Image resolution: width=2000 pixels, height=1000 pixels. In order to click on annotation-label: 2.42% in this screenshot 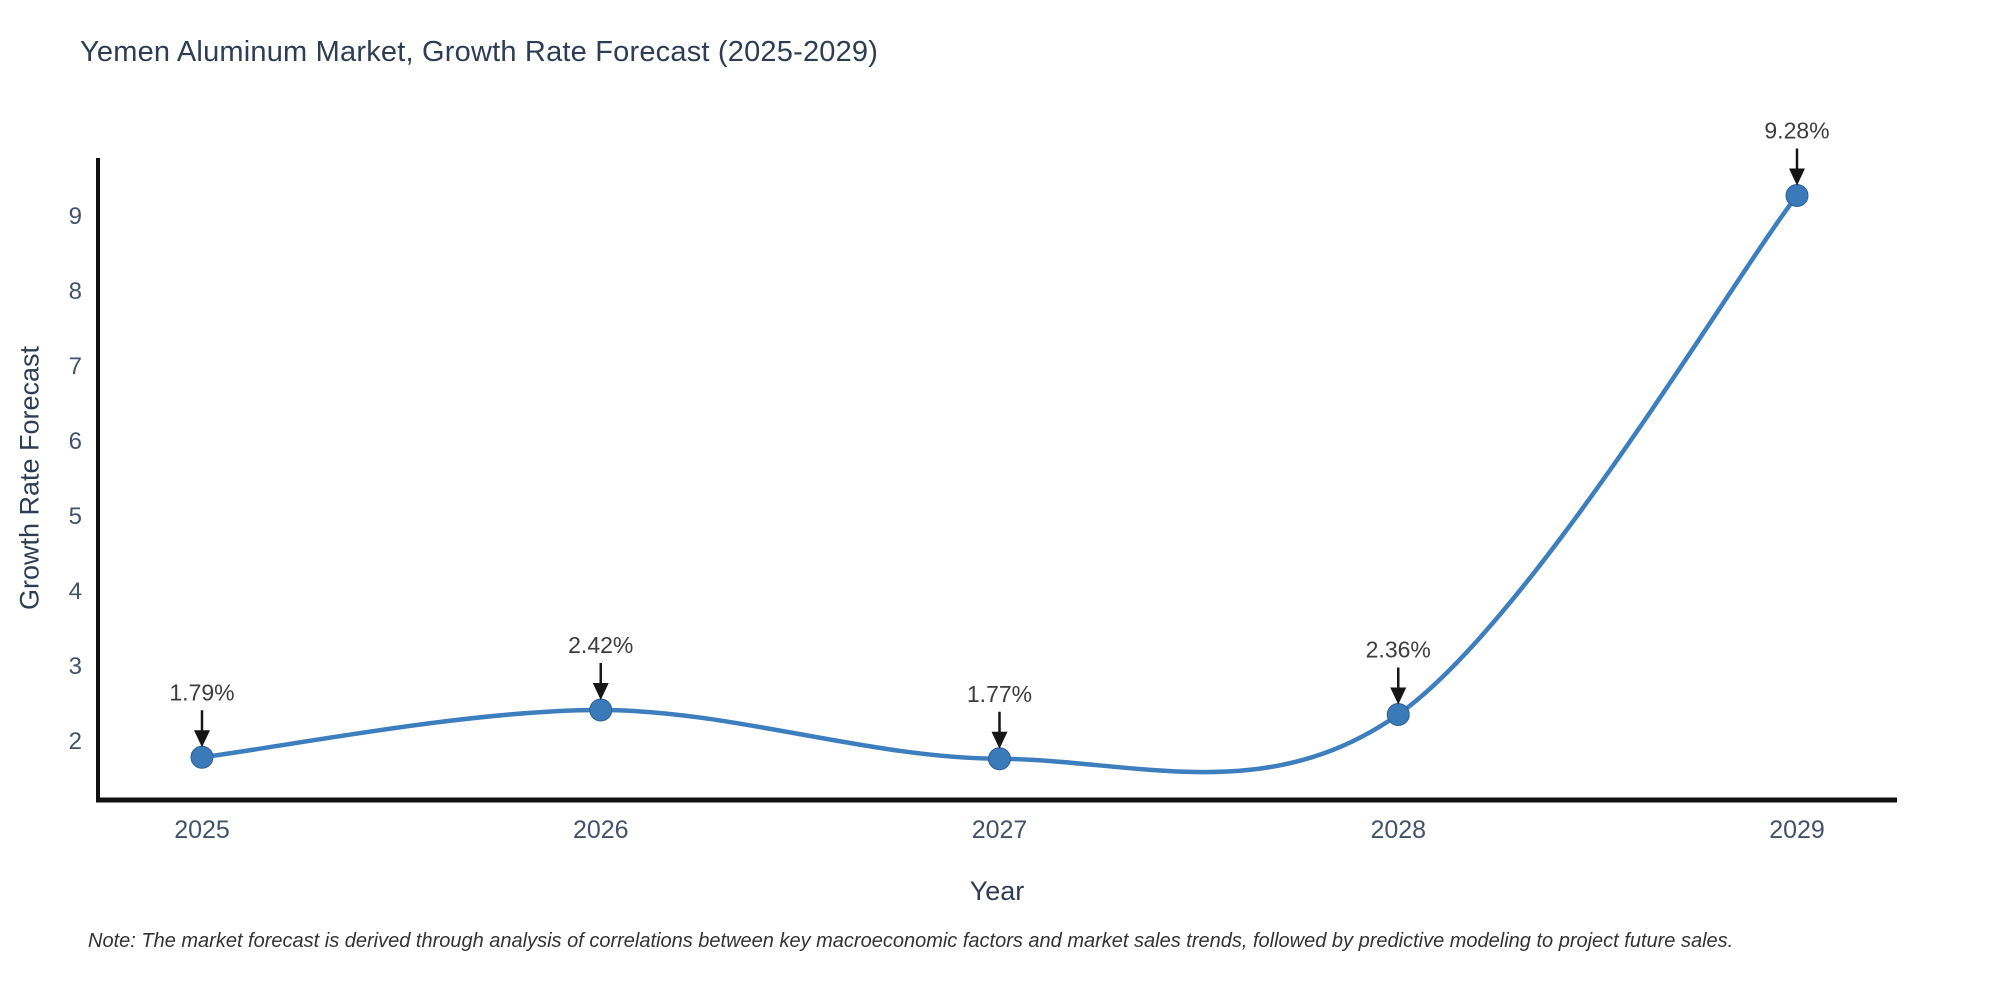, I will do `click(600, 645)`.